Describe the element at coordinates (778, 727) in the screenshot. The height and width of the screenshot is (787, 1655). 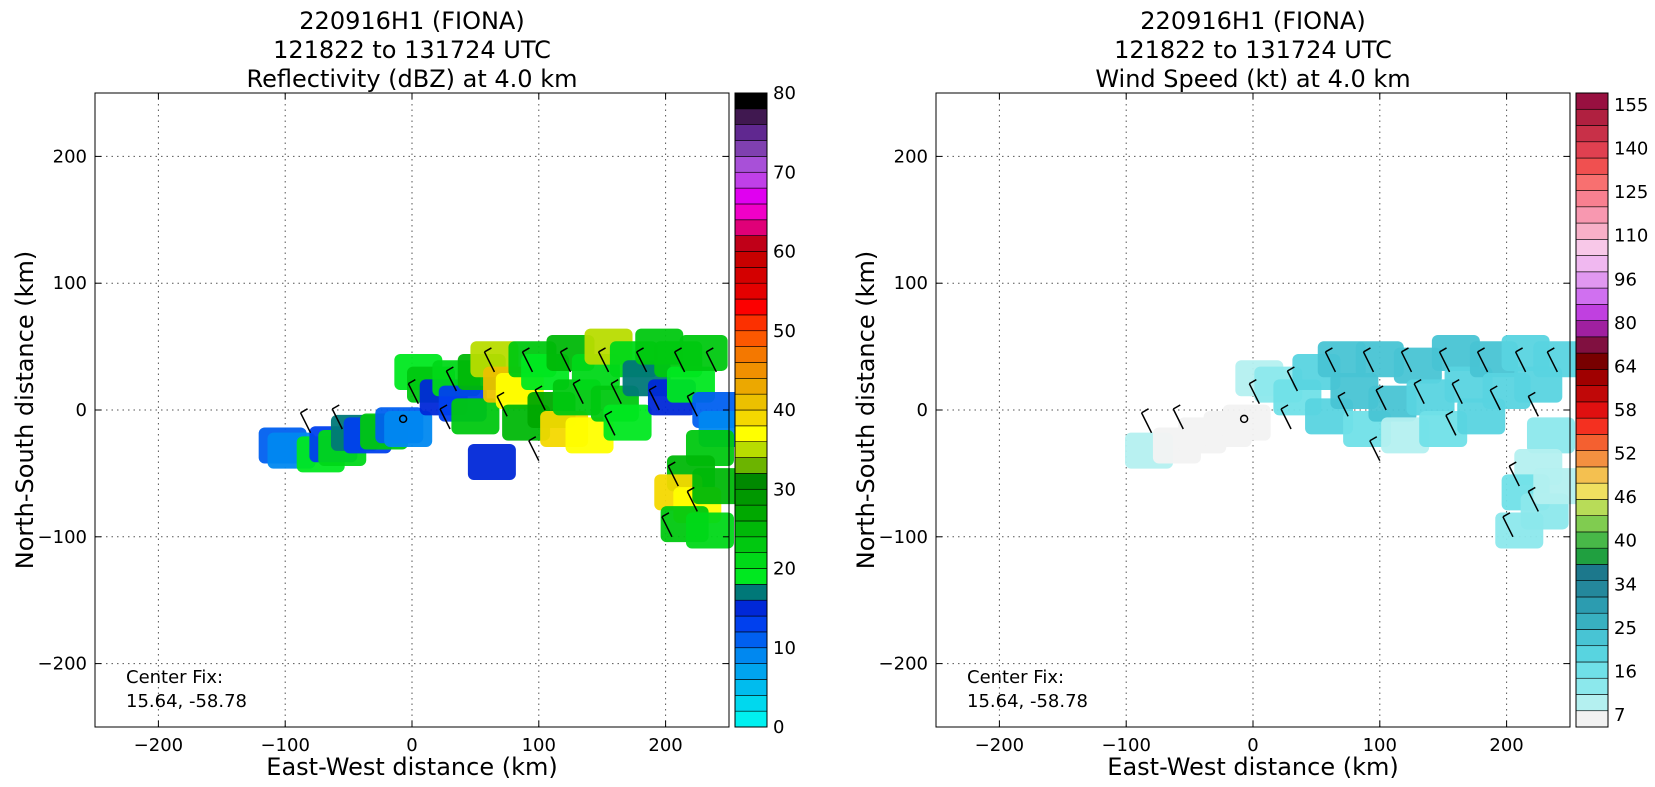
I see `colorbar-tick-label: 0` at that location.